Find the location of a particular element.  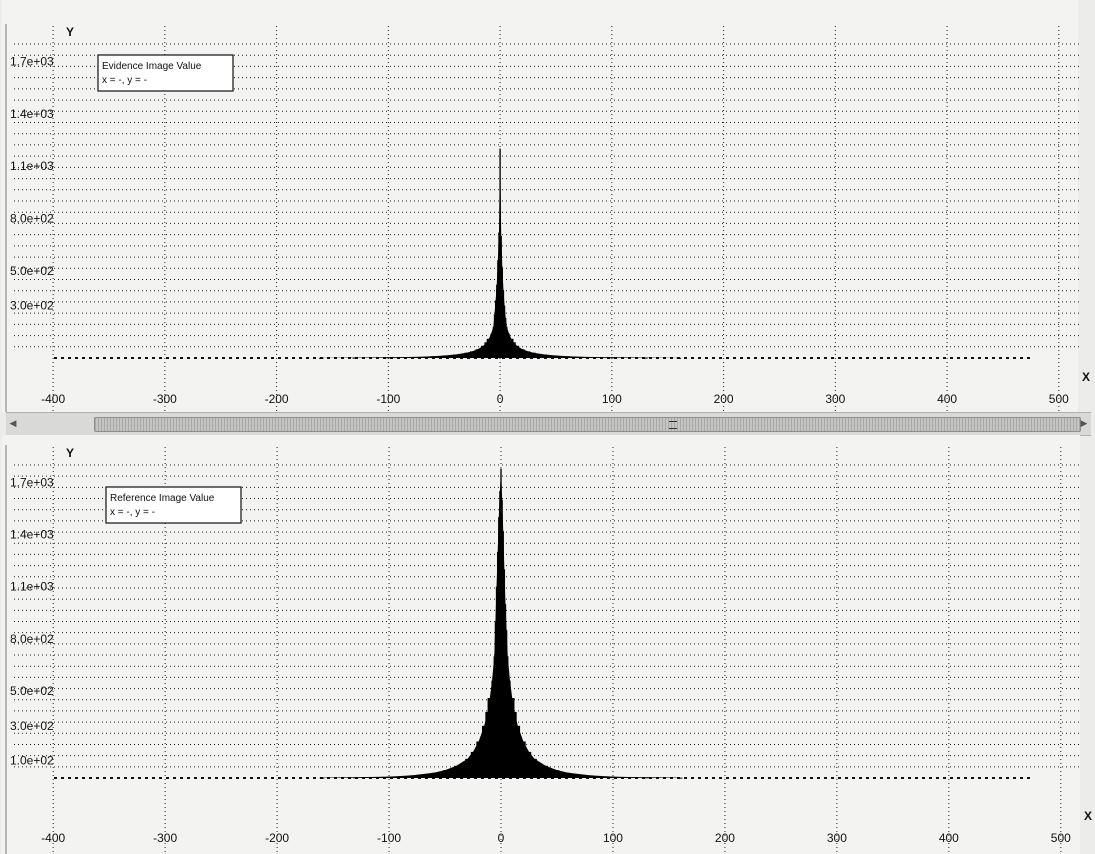

chart-0-legend-box is located at coordinates (165, 73).